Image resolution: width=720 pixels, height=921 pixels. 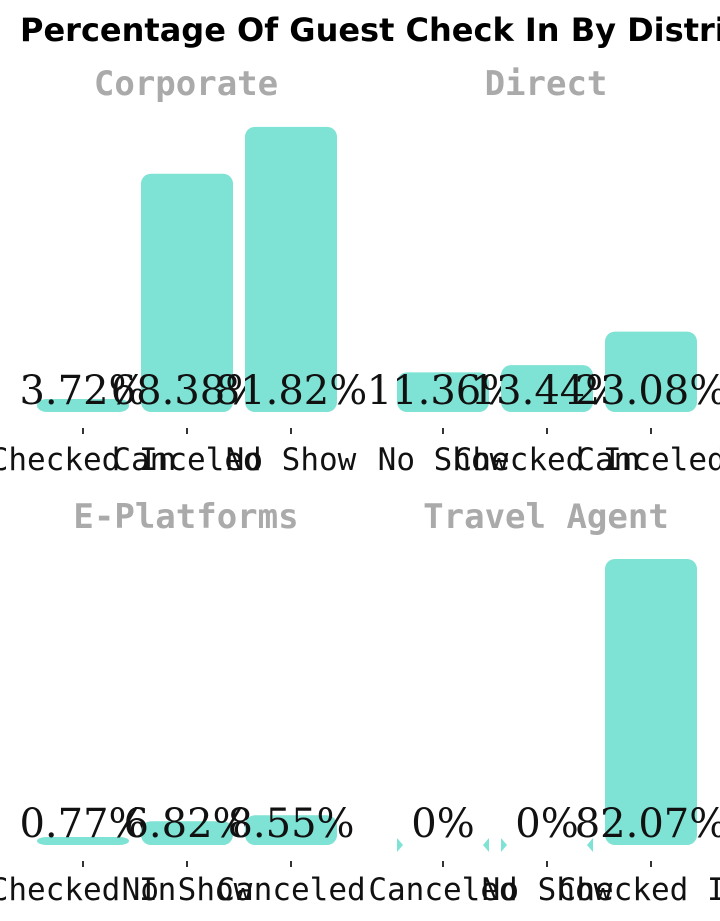 I want to click on data-label: 13.44%, so click(x=547, y=391).